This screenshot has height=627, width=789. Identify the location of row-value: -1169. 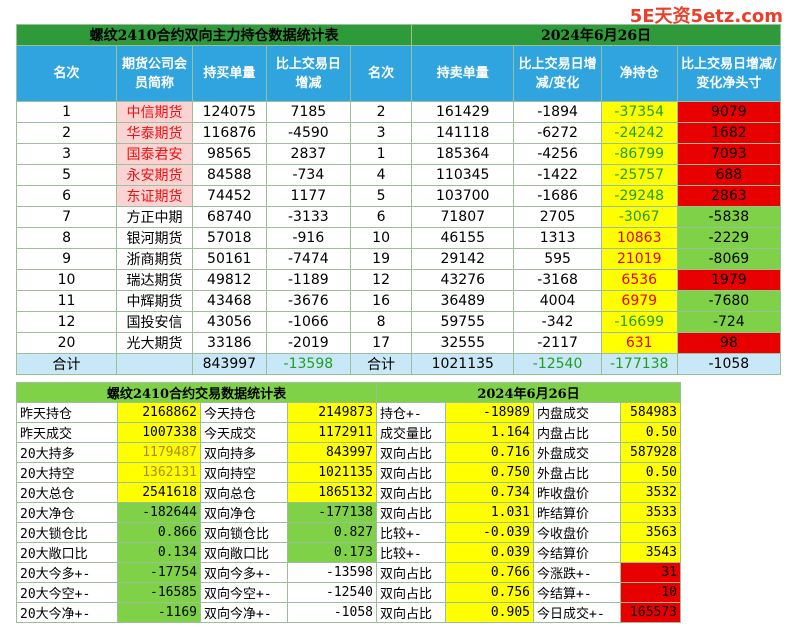
(159, 612).